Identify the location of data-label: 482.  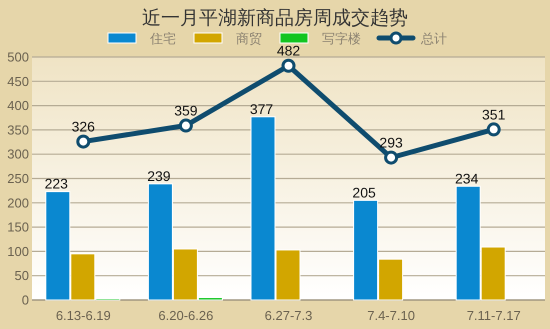
(288, 50).